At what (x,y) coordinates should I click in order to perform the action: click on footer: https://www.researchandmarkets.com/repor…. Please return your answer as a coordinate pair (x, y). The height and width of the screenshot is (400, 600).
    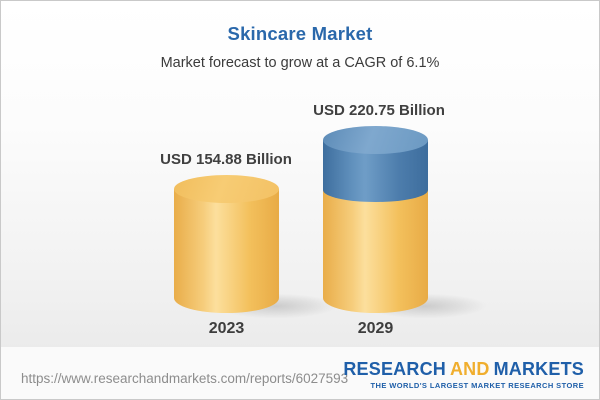
    Looking at the image, I should click on (300, 373).